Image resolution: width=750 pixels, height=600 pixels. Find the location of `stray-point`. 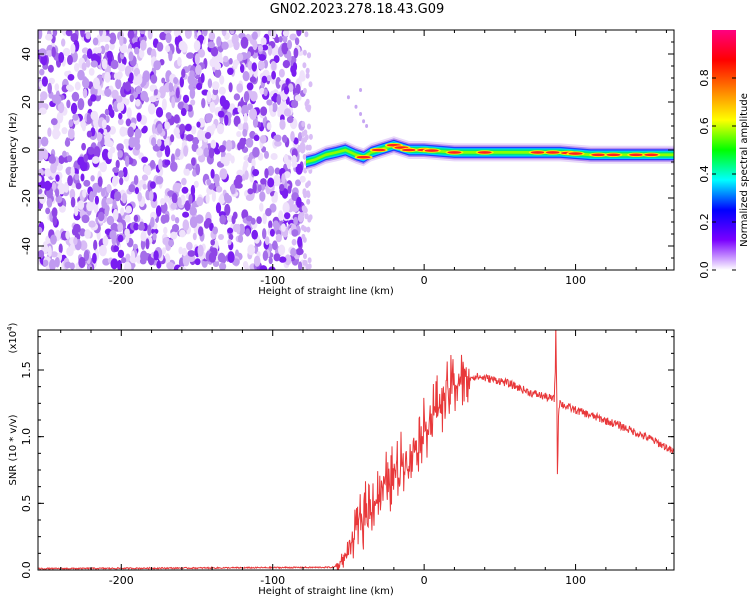

stray-point is located at coordinates (361, 114).